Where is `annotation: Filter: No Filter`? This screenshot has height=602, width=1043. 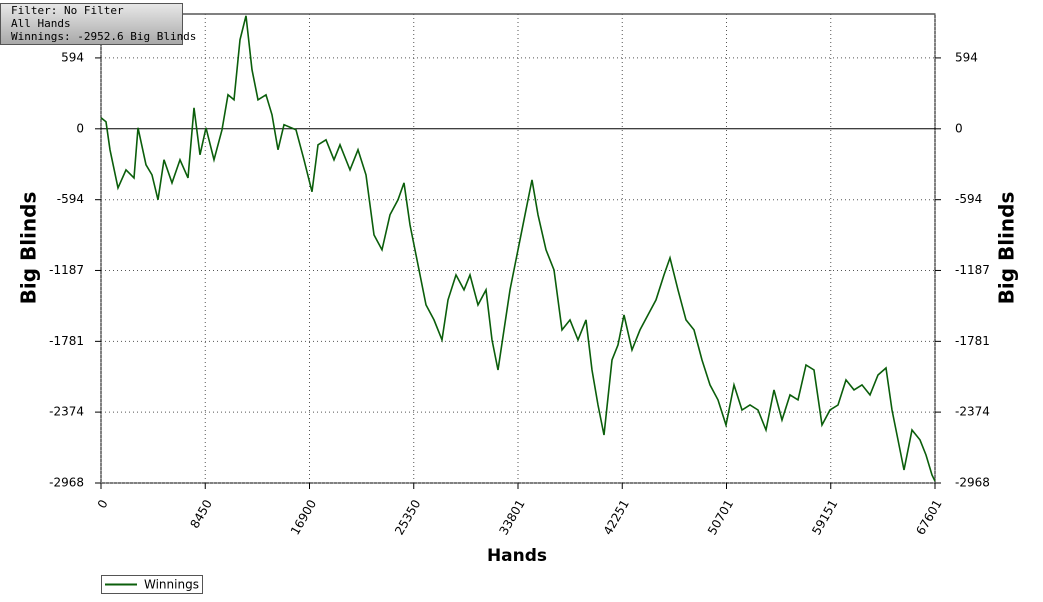 annotation: Filter: No Filter is located at coordinates (67, 10).